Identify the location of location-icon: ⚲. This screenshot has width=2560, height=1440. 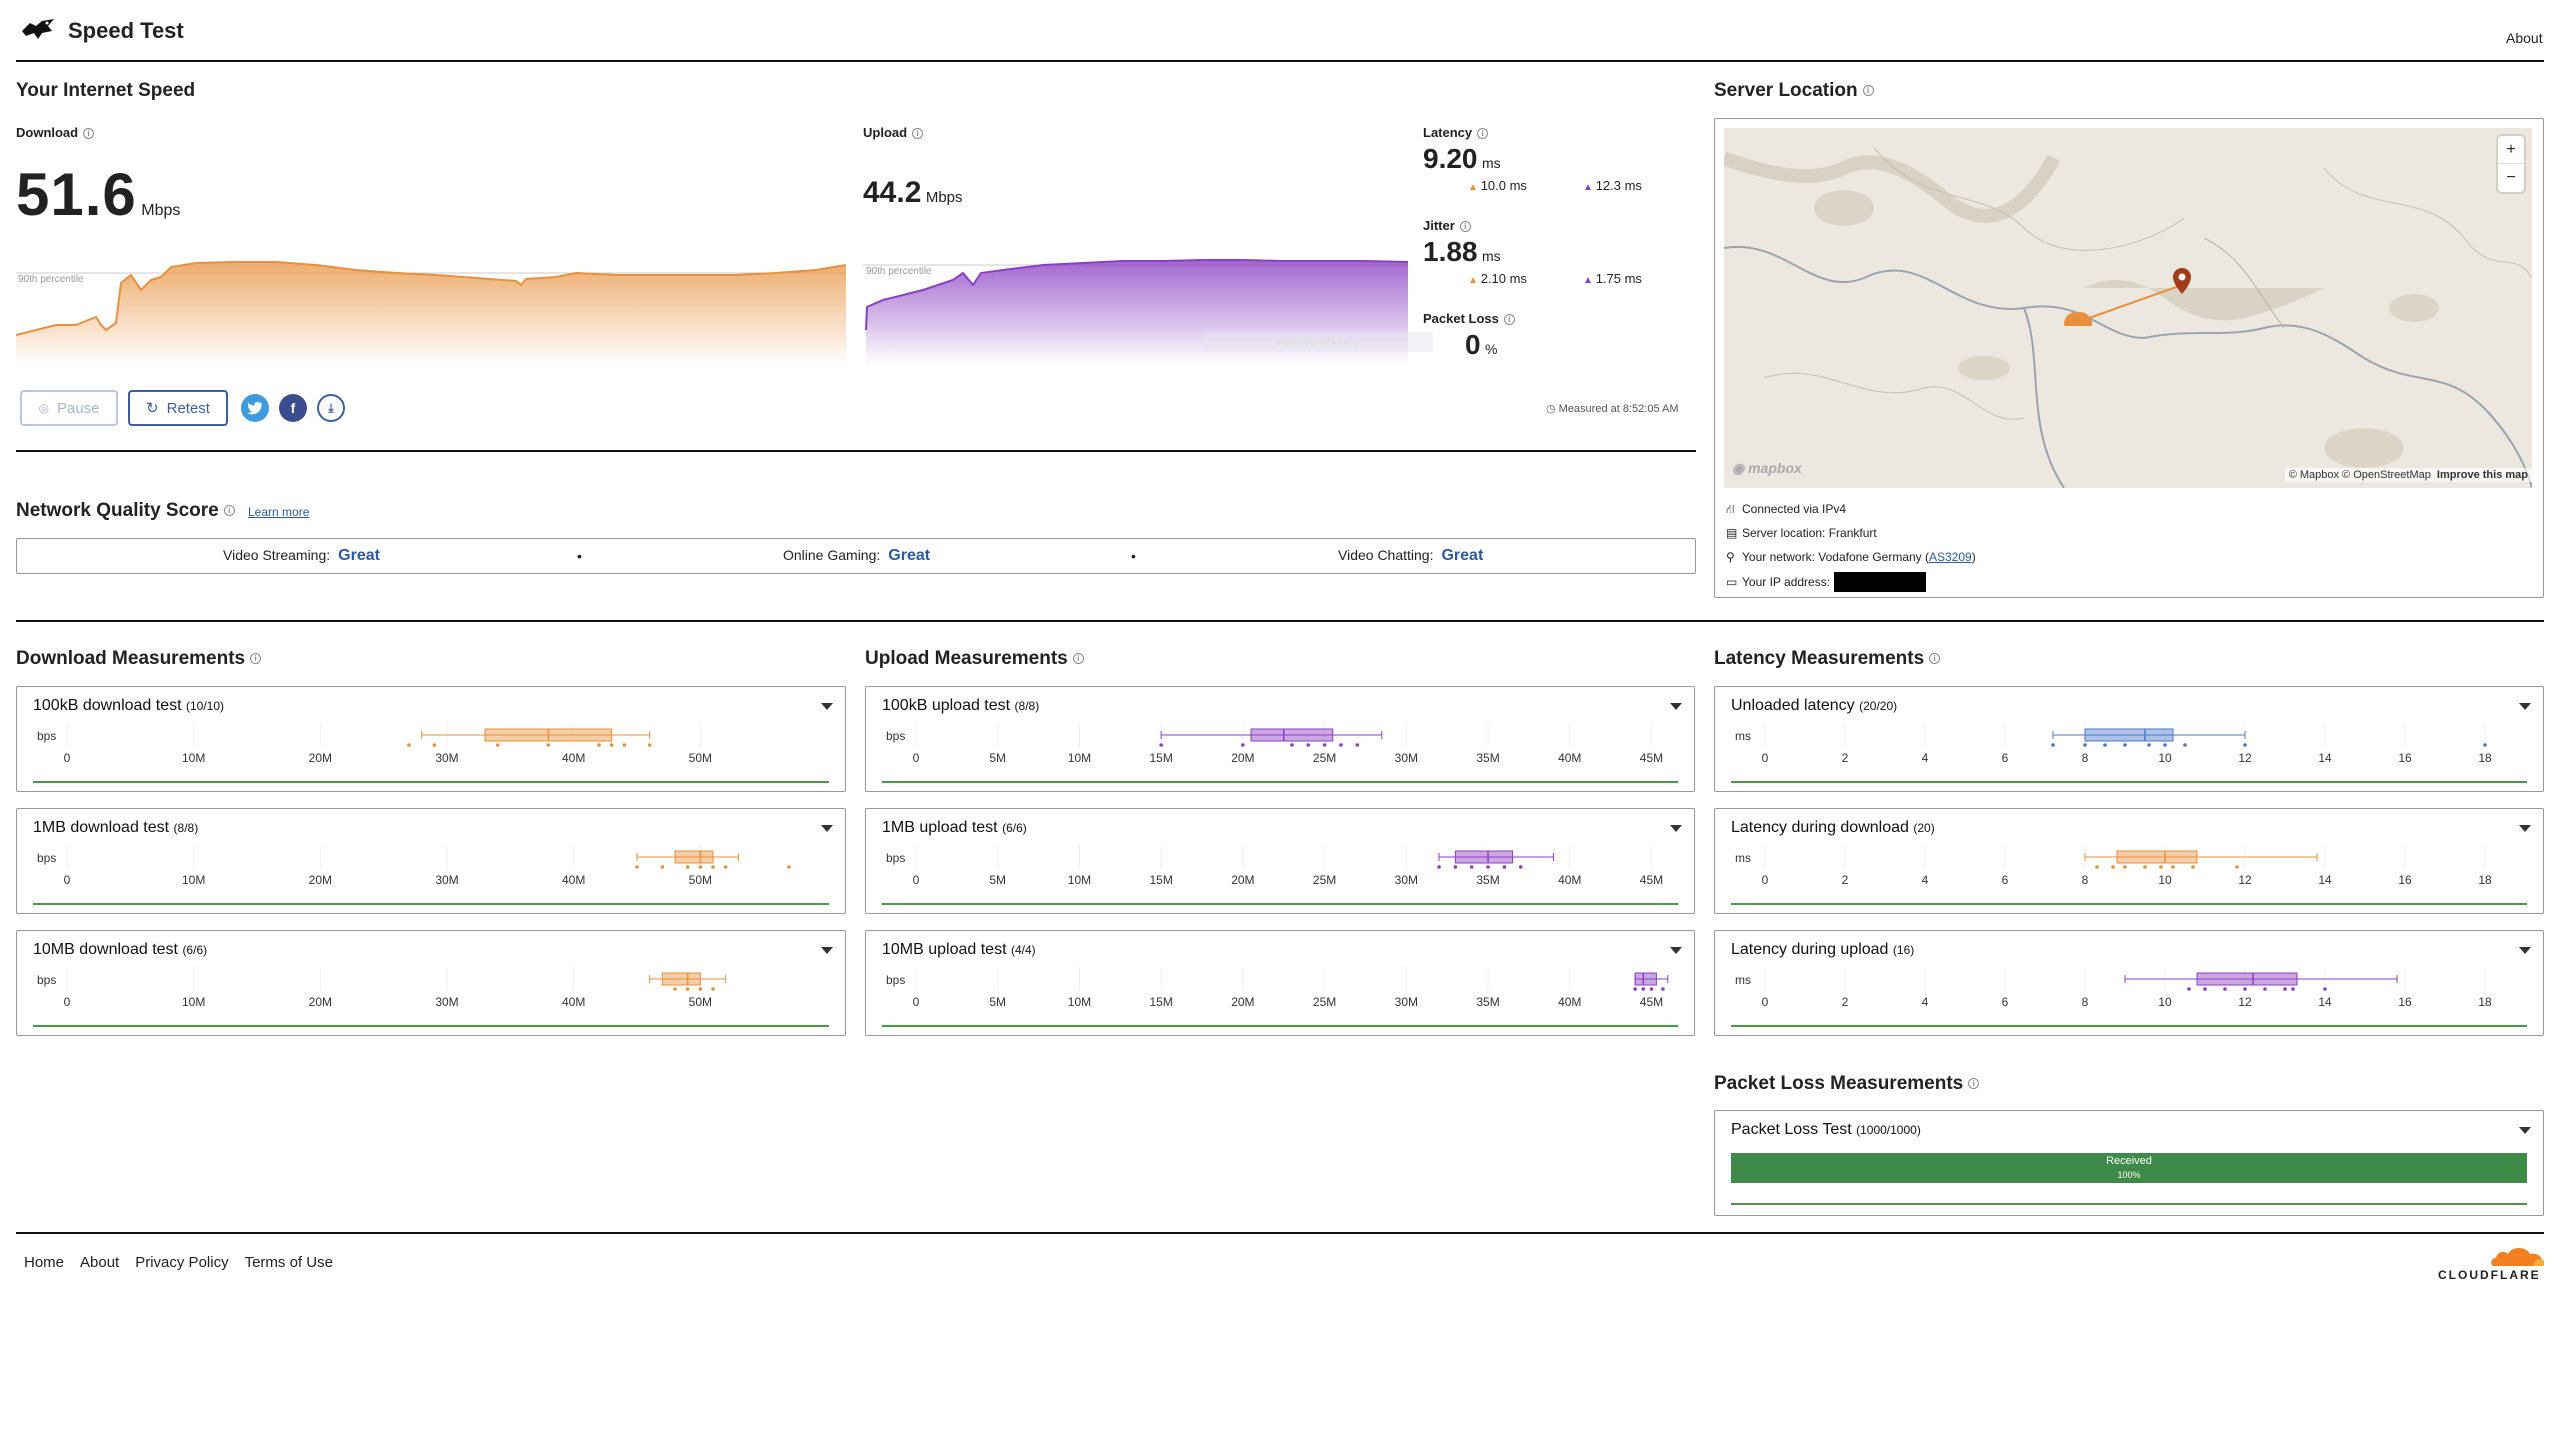
(1730, 557).